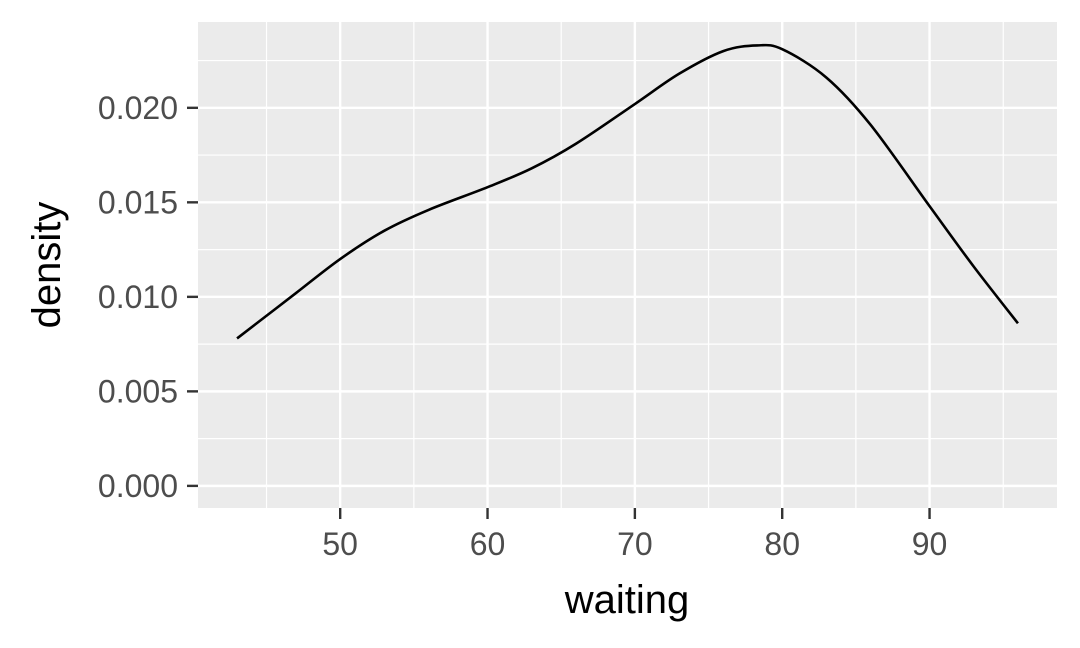 The width and height of the screenshot is (1080, 648). I want to click on y-axis-ticks: 0.000 0.005 0.010 0.015 0.020, so click(148, 297).